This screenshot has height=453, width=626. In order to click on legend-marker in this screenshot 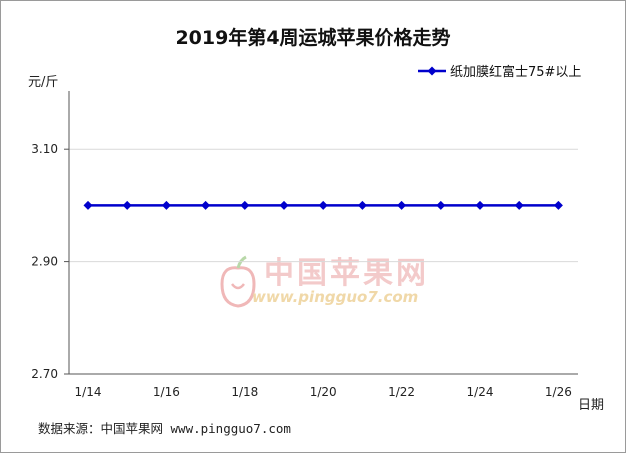, I will do `click(432, 71)`.